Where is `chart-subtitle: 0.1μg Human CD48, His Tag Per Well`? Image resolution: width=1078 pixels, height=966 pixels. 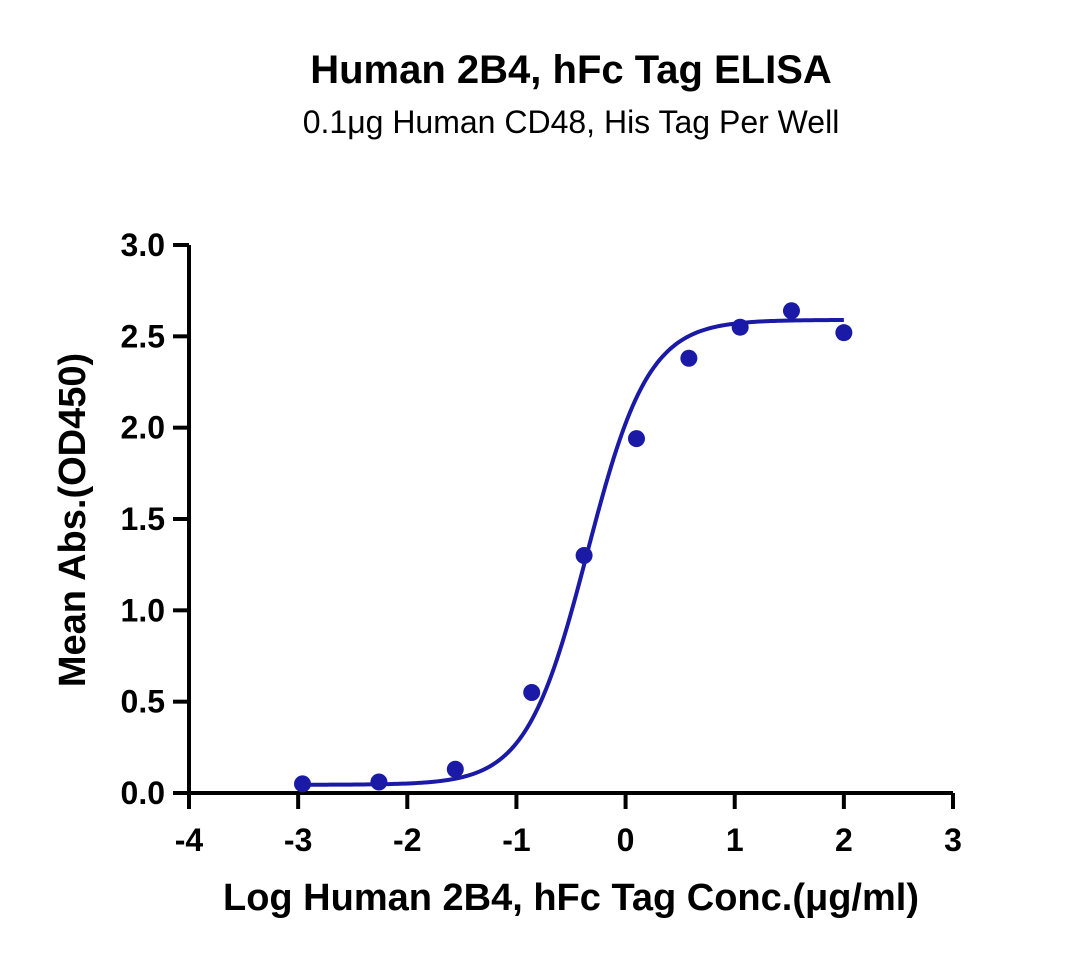 chart-subtitle: 0.1μg Human CD48, His Tag Per Well is located at coordinates (571, 122).